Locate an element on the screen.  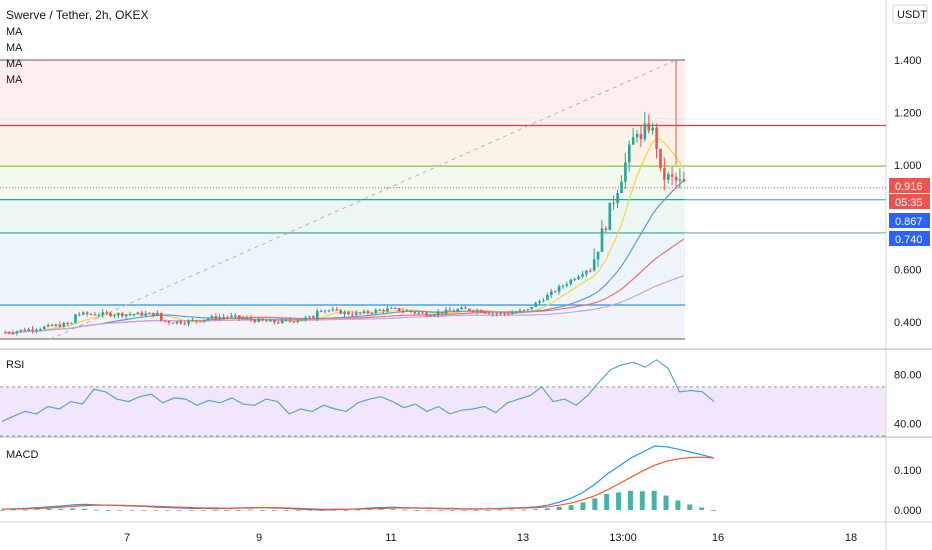
macd-panel is located at coordinates (358, 478).